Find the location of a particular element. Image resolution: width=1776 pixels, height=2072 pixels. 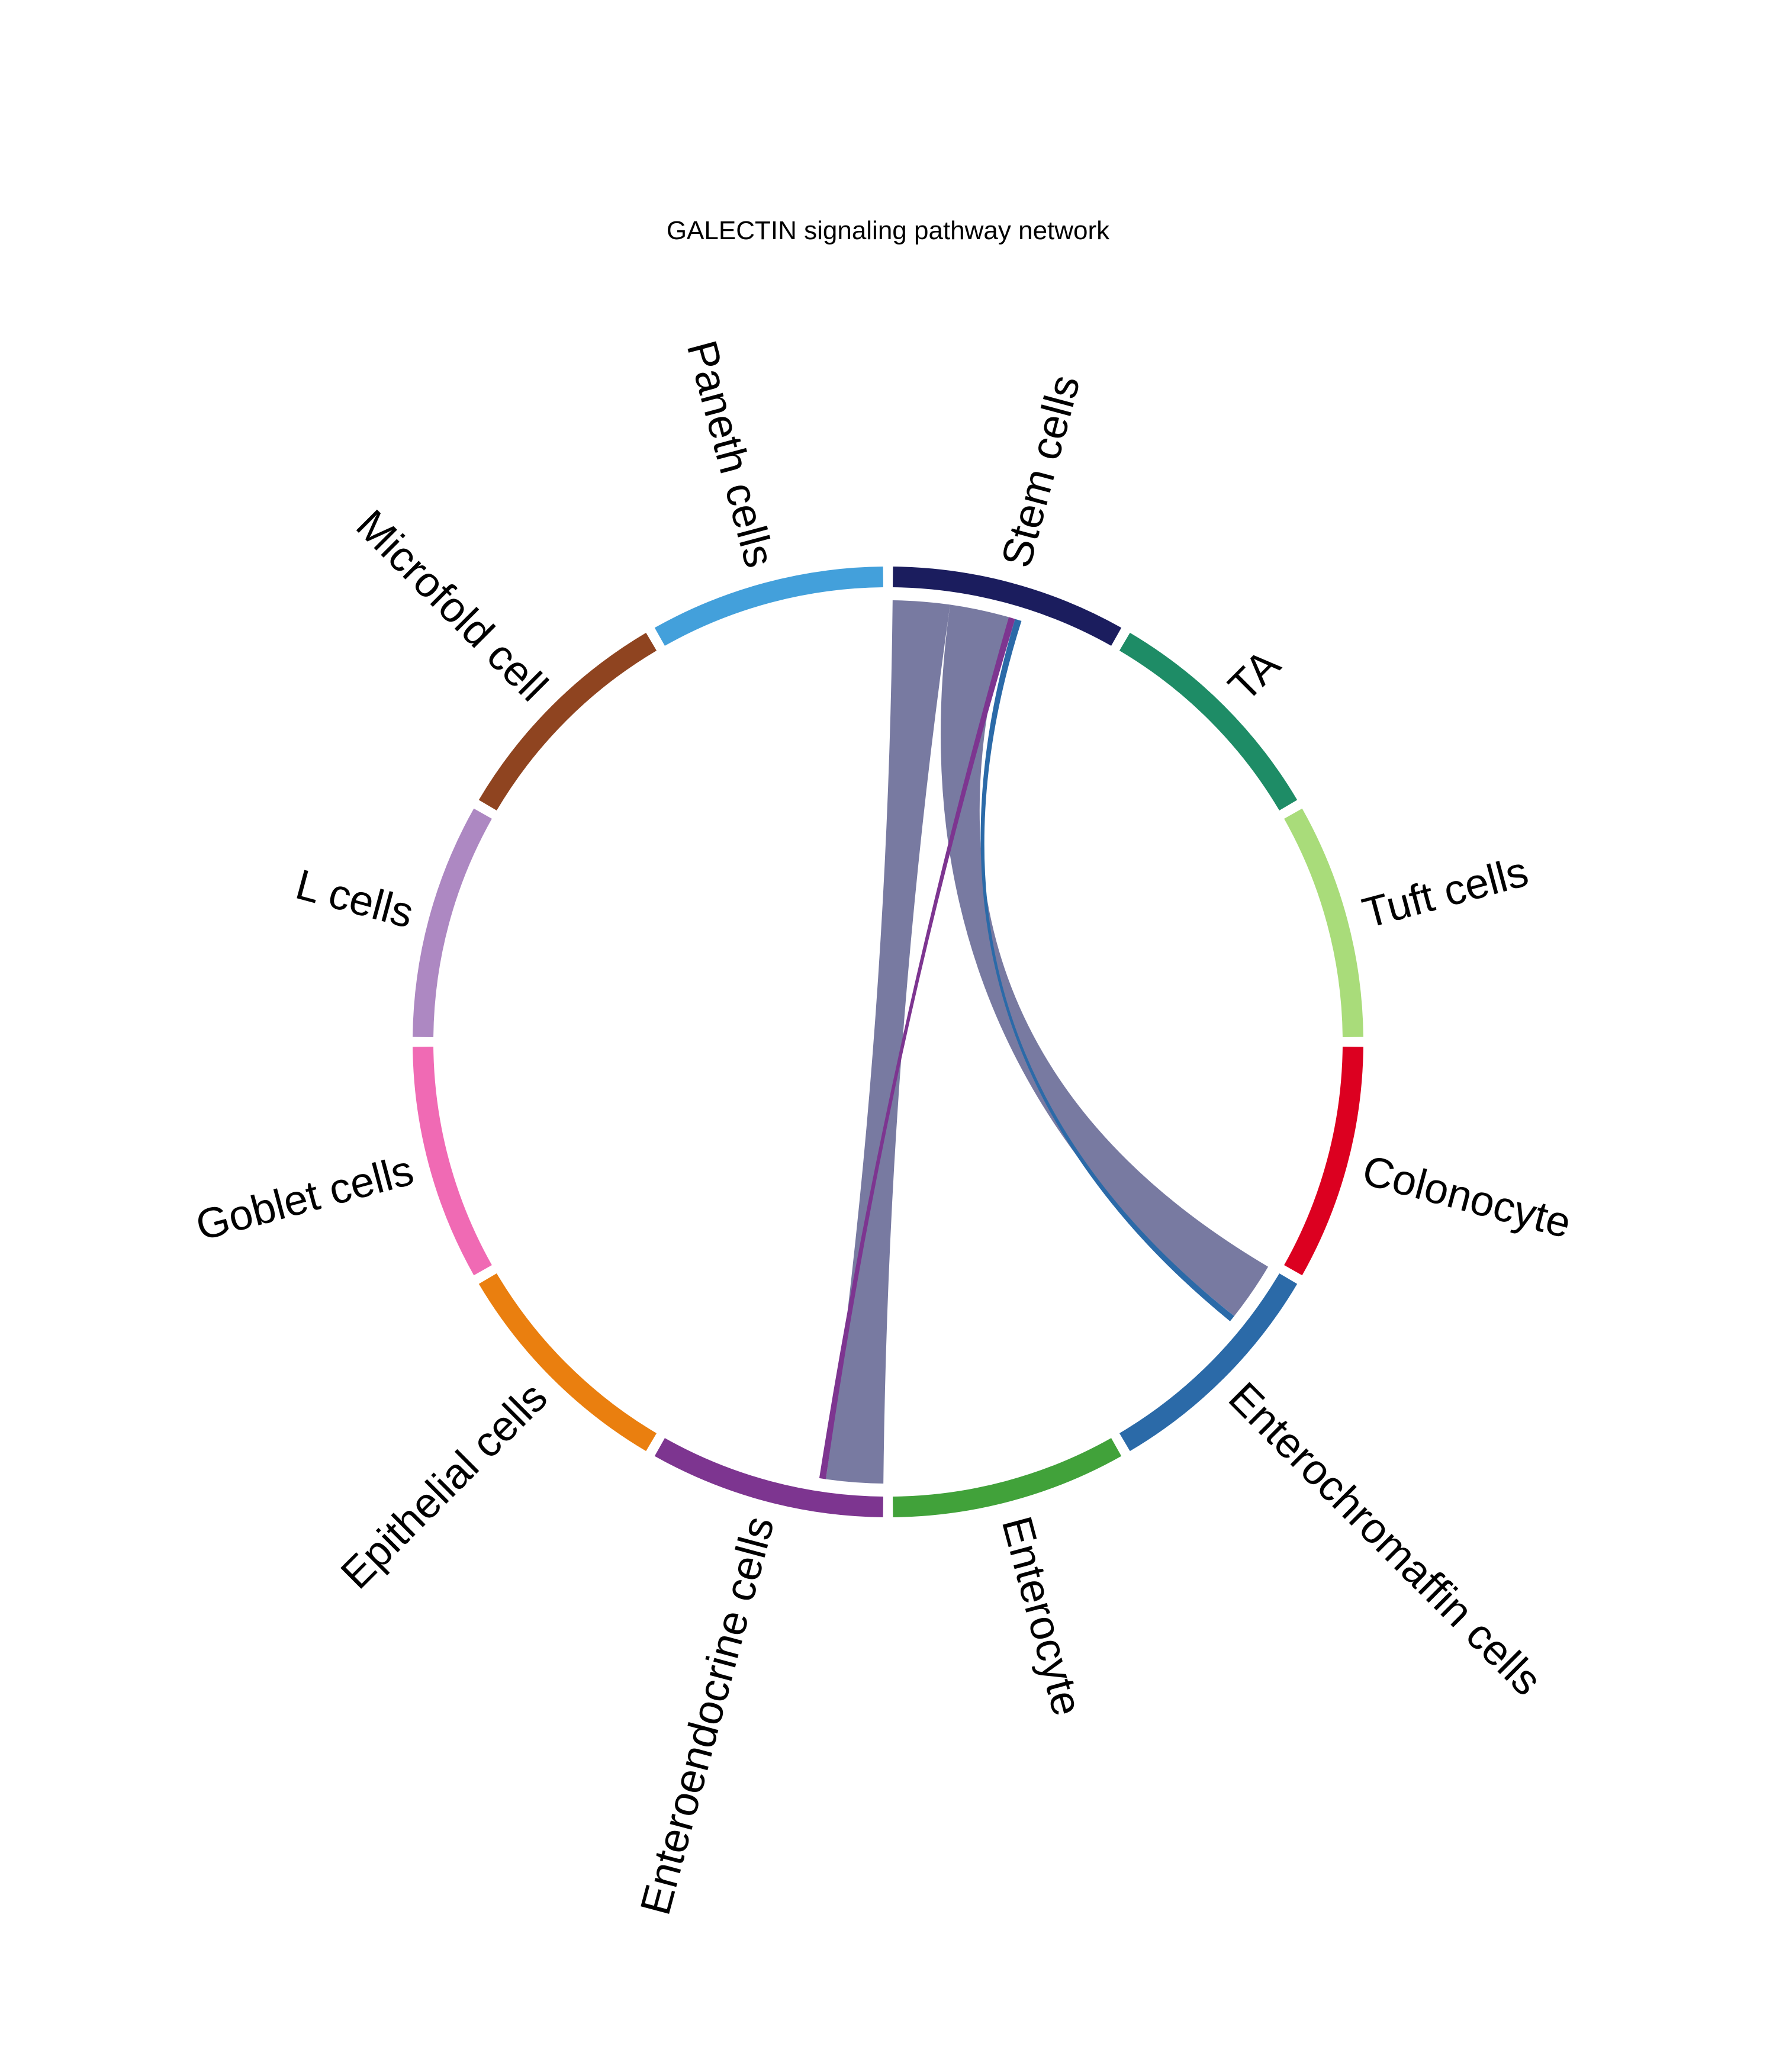

links-layer is located at coordinates (1044, 1042).